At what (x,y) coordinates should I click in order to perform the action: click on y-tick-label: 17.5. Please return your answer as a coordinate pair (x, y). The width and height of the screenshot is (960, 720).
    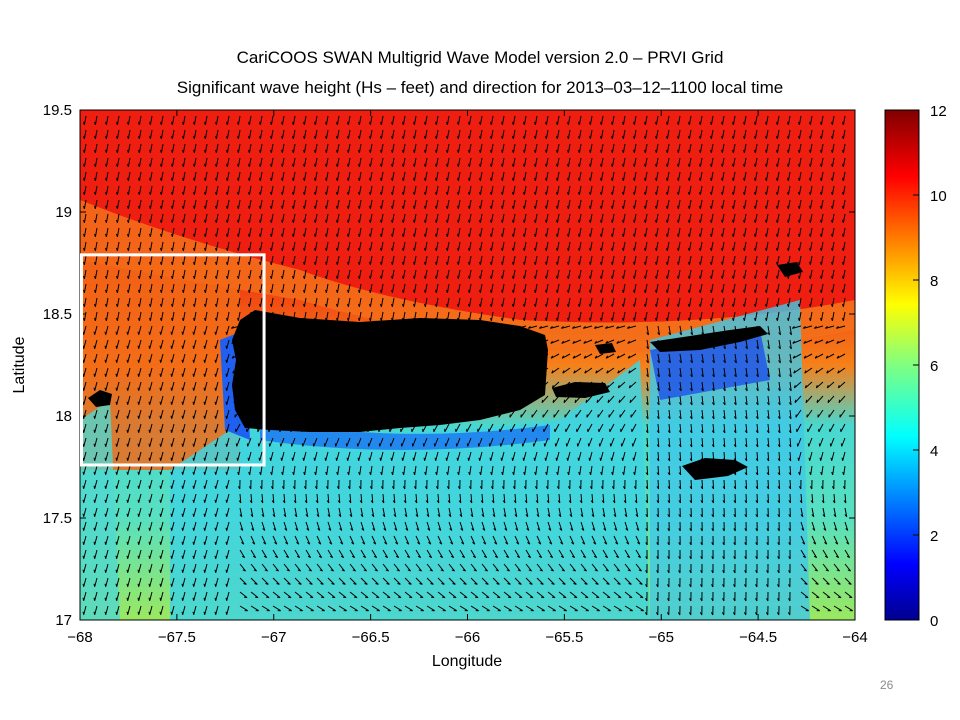
    Looking at the image, I should click on (57, 518).